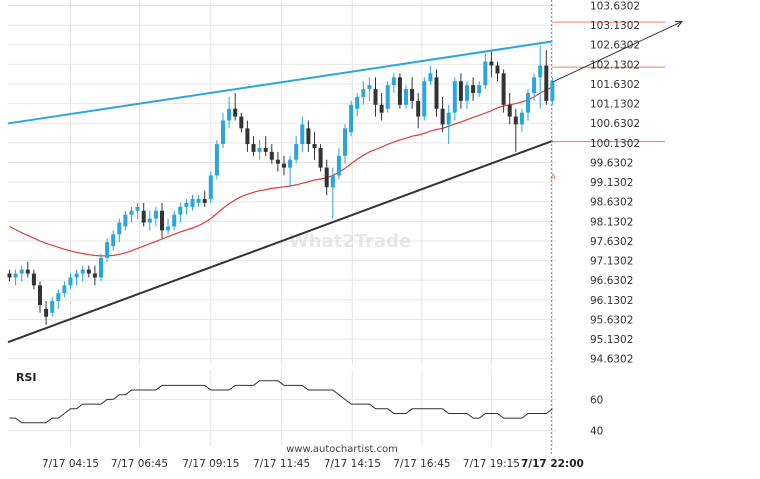 The image size is (760, 479). Describe the element at coordinates (679, 24) in the screenshot. I see `forecast-arrow-head` at that location.